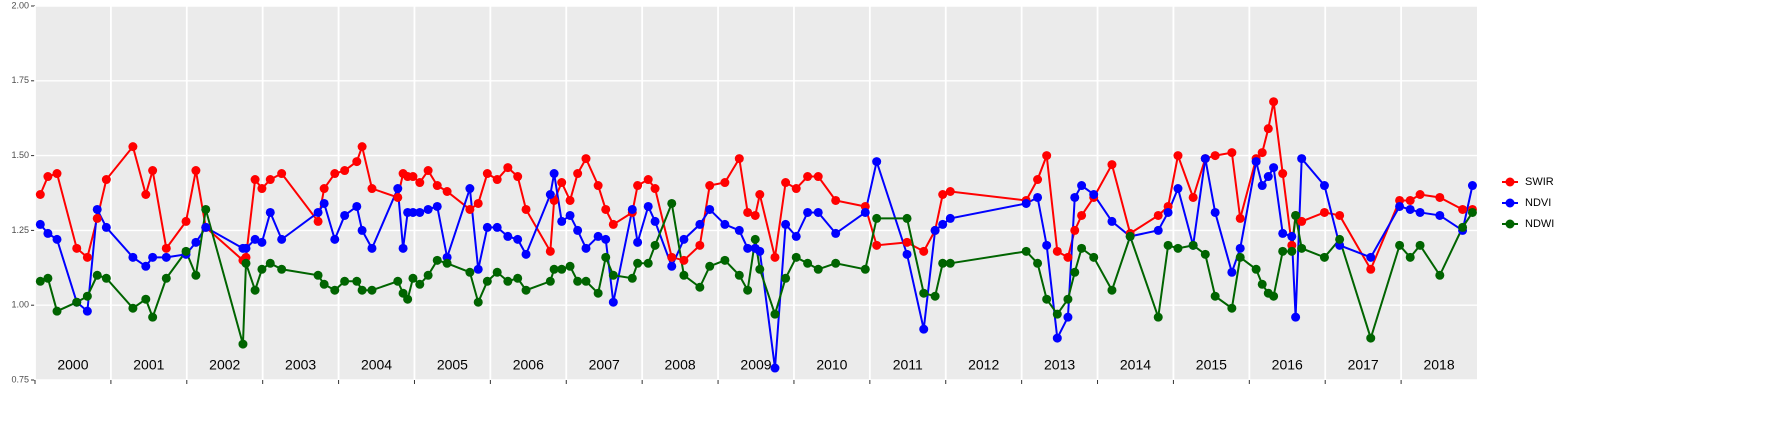  Describe the element at coordinates (376, 365) in the screenshot. I see `x-tick-label: 2004` at that location.